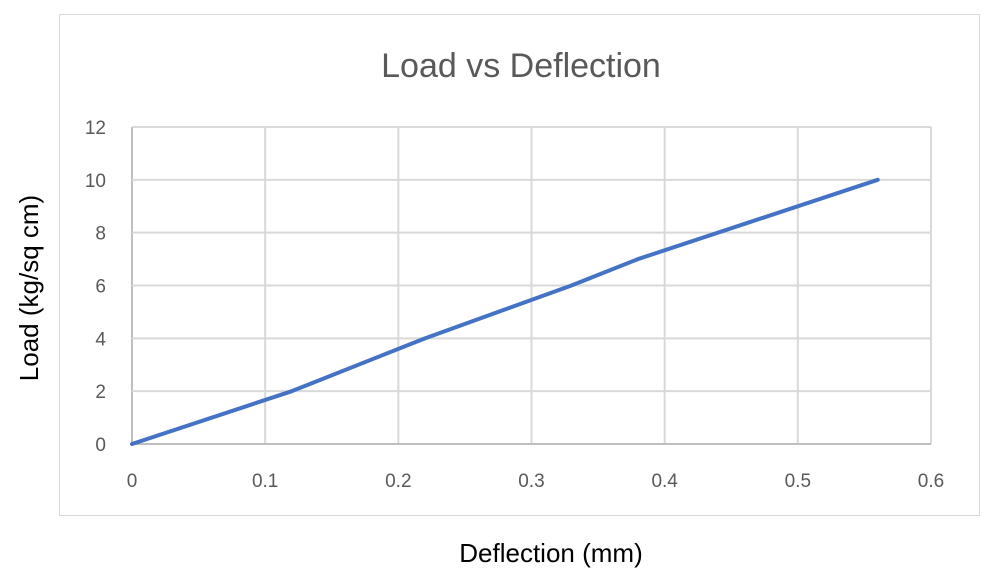 The width and height of the screenshot is (997, 578). Describe the element at coordinates (95, 128) in the screenshot. I see `y-tick-label: 12` at that location.